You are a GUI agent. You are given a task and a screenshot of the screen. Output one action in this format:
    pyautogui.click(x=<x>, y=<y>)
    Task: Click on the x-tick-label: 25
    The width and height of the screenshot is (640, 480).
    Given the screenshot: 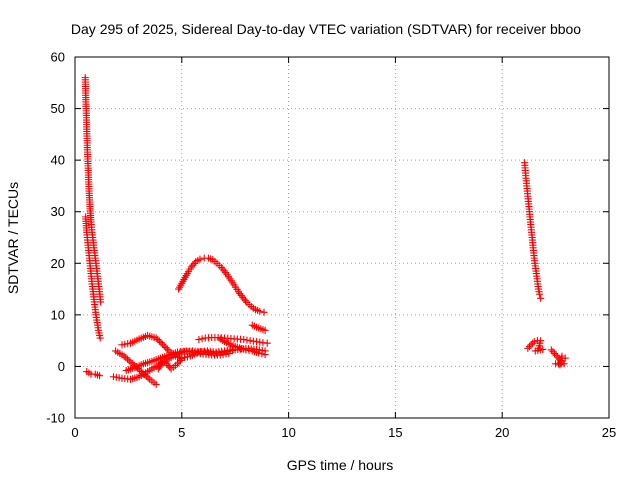 What is the action you would take?
    pyautogui.click(x=609, y=432)
    